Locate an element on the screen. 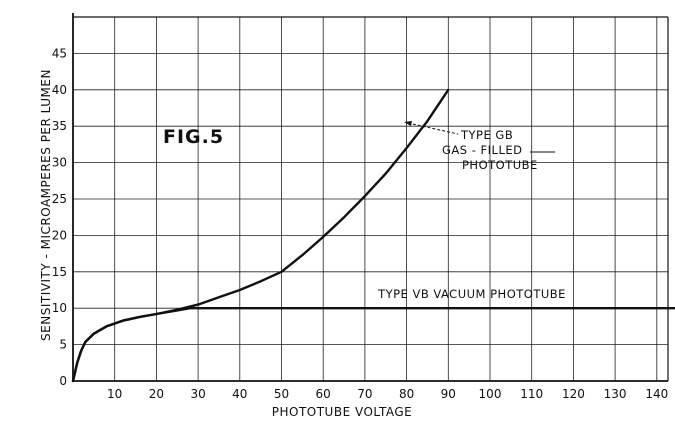  x-tick-label: 90 is located at coordinates (448, 394).